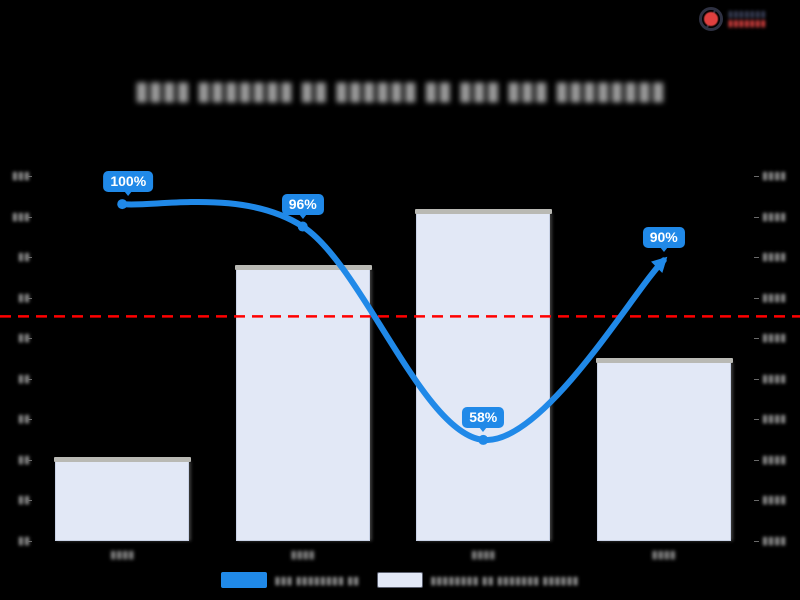 This screenshot has width=800, height=600. Describe the element at coordinates (317, 580) in the screenshot. I see `legend-label-line: ▮▮▮ ▮▮▮▮▮▮▮▮ ▮▮` at that location.